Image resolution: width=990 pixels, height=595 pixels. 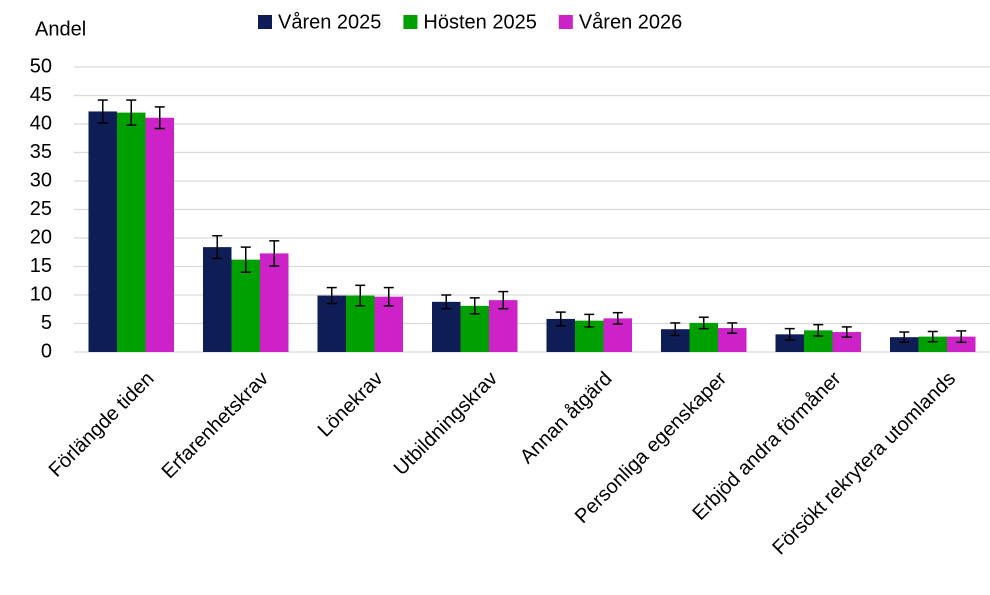 I want to click on y-tick-label: 30, so click(x=41, y=180).